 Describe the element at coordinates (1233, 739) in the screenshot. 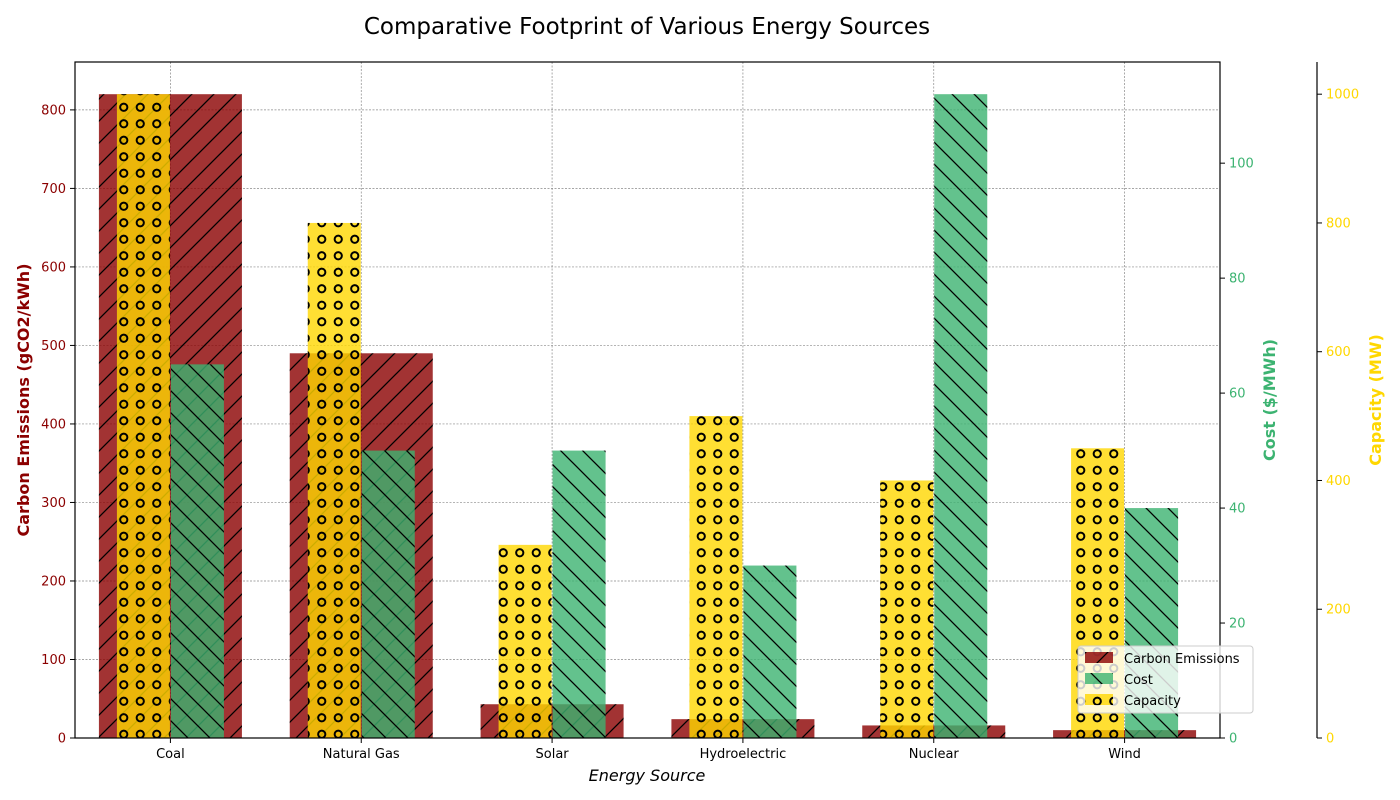

I see `tick-label-cost: 0` at that location.